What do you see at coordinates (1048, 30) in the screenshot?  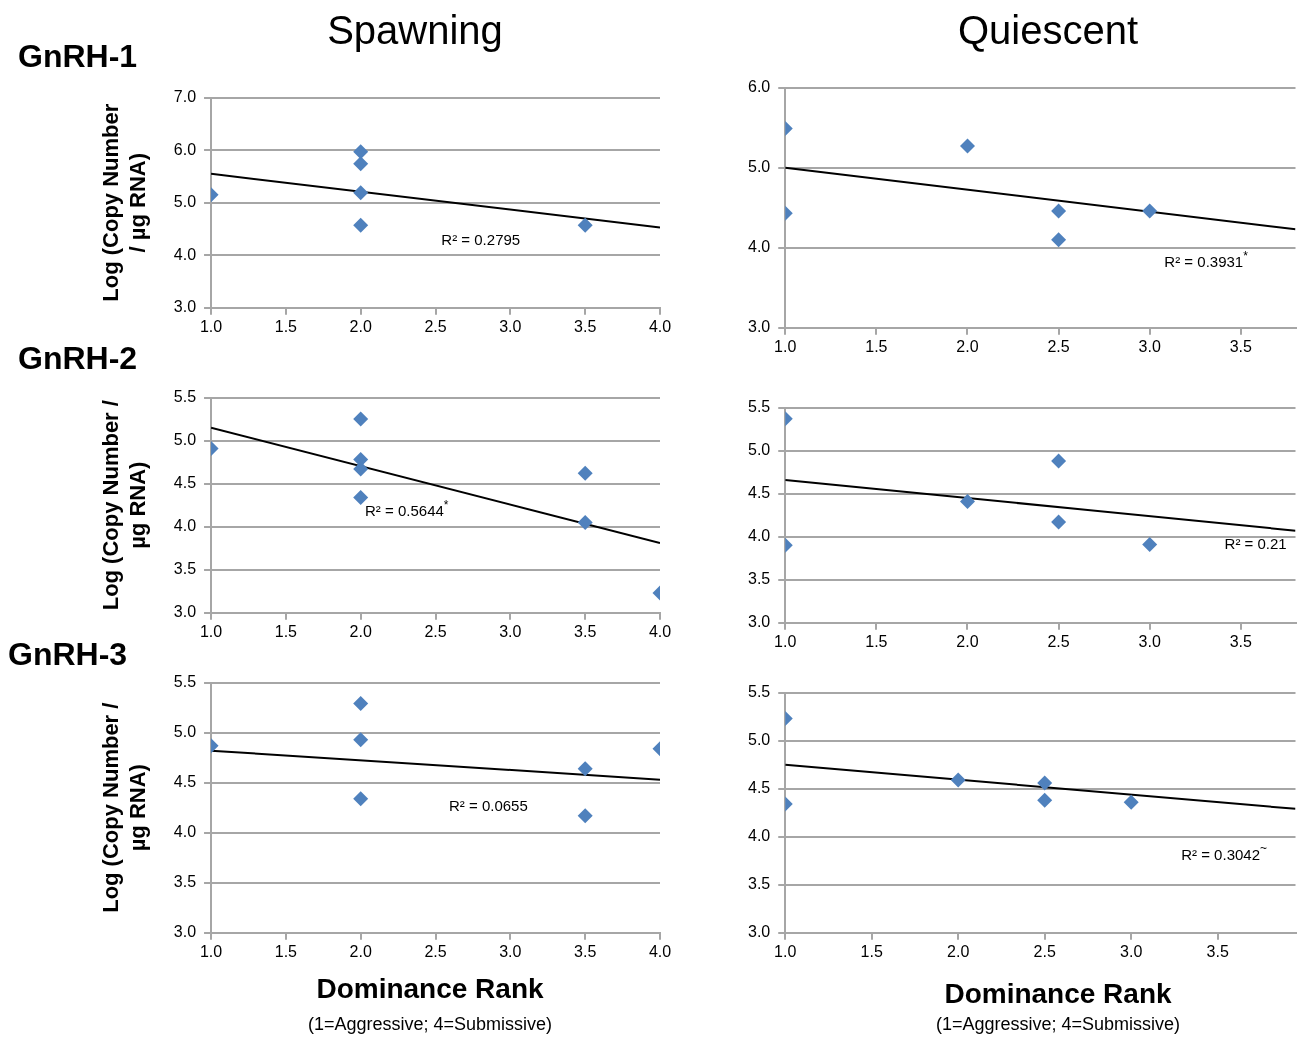 I see `chart-title: Quiescent` at bounding box center [1048, 30].